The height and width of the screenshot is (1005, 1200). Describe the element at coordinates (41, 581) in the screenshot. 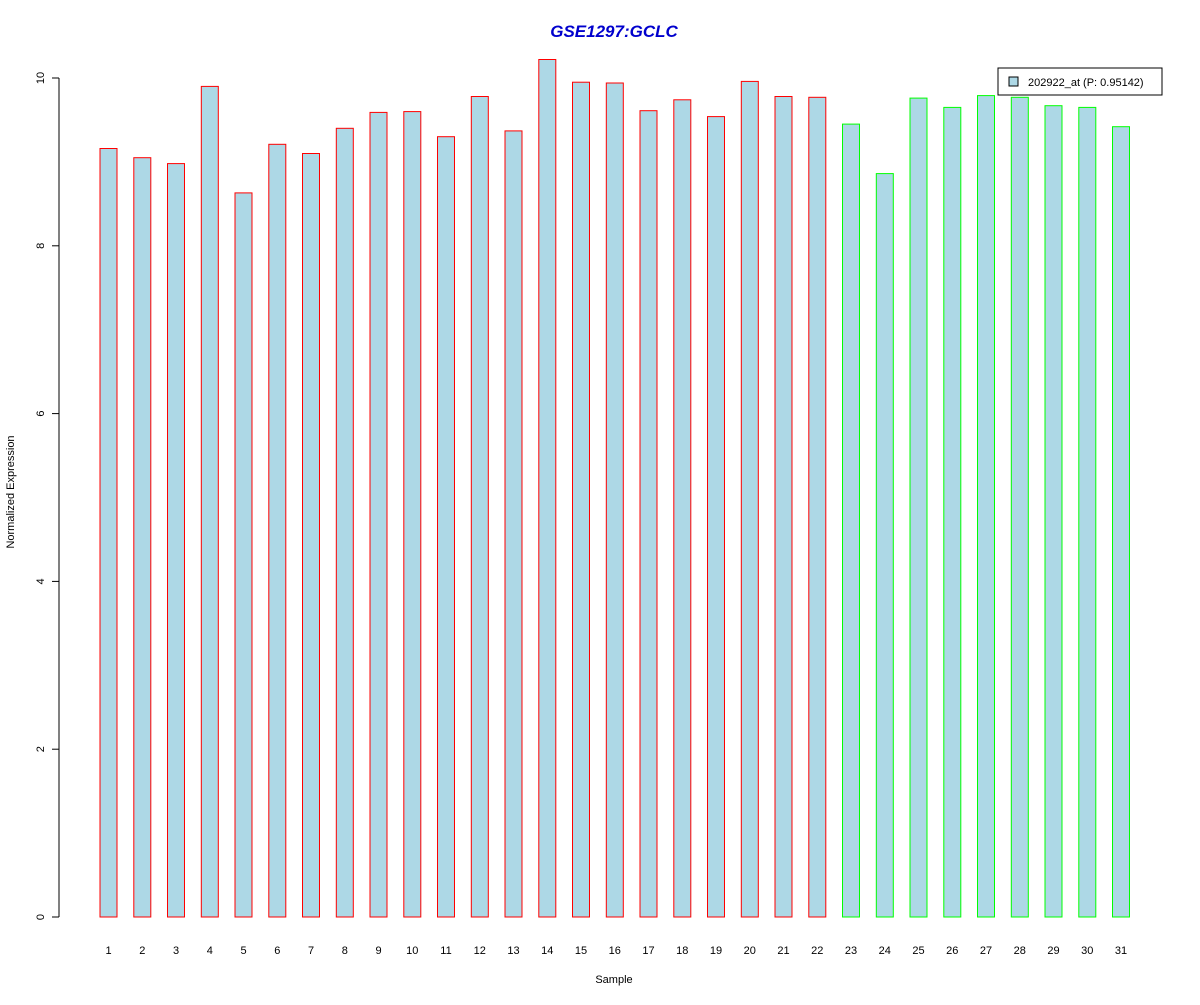

I see `y-tick-label: 4` at that location.